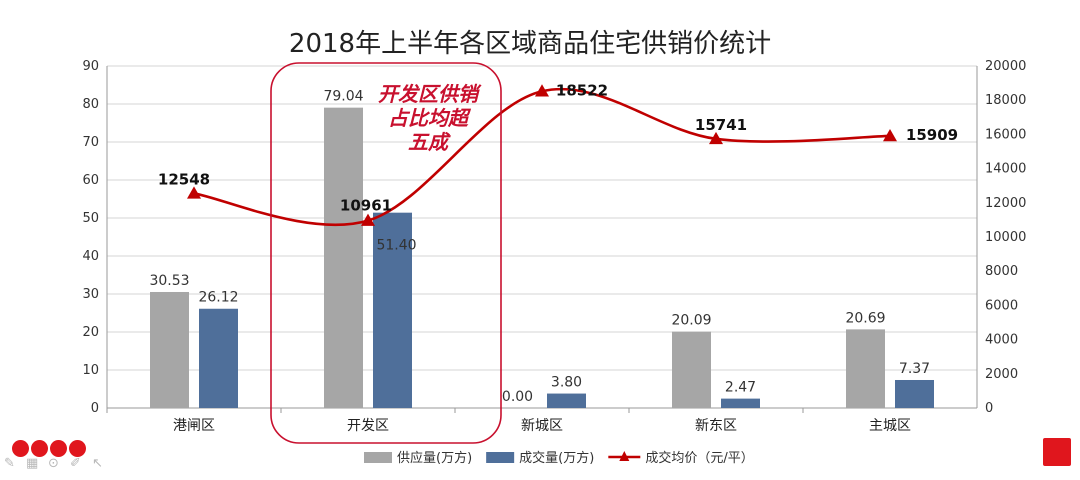  What do you see at coordinates (1005, 134) in the screenshot?
I see `y-right-tick-label: 16000` at bounding box center [1005, 134].